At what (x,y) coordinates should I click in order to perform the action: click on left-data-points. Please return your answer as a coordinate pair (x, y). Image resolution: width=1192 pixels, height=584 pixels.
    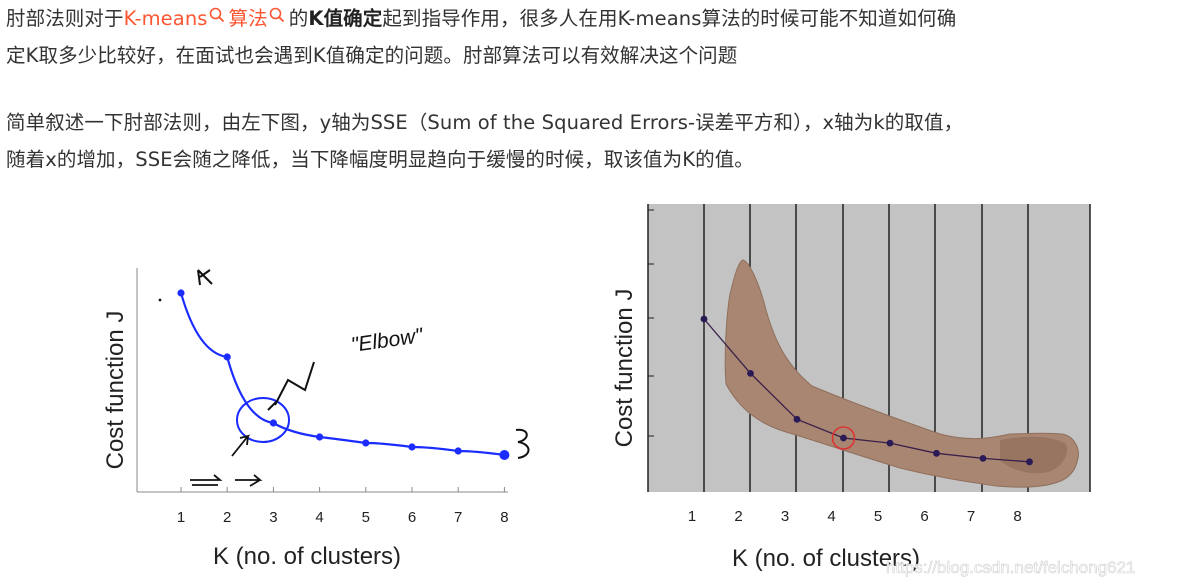
    Looking at the image, I should click on (343, 374).